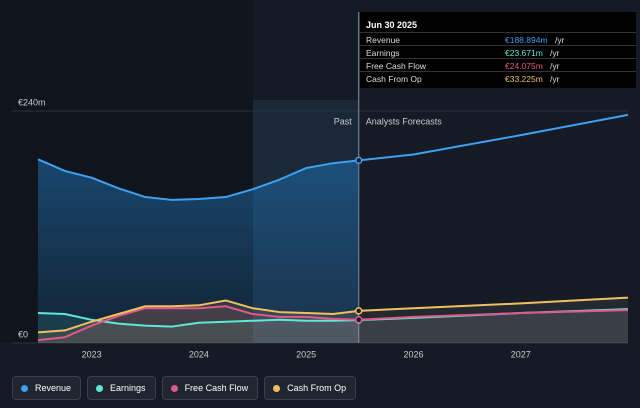  I want to click on x-tick-label: 2024, so click(199, 354).